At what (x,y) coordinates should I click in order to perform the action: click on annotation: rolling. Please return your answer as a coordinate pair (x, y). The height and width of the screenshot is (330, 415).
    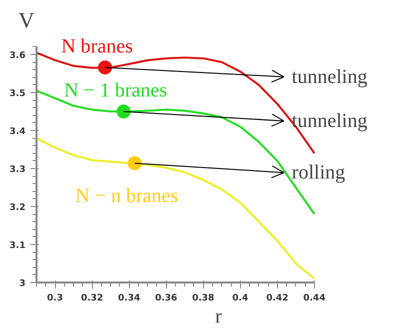
    Looking at the image, I should click on (319, 173).